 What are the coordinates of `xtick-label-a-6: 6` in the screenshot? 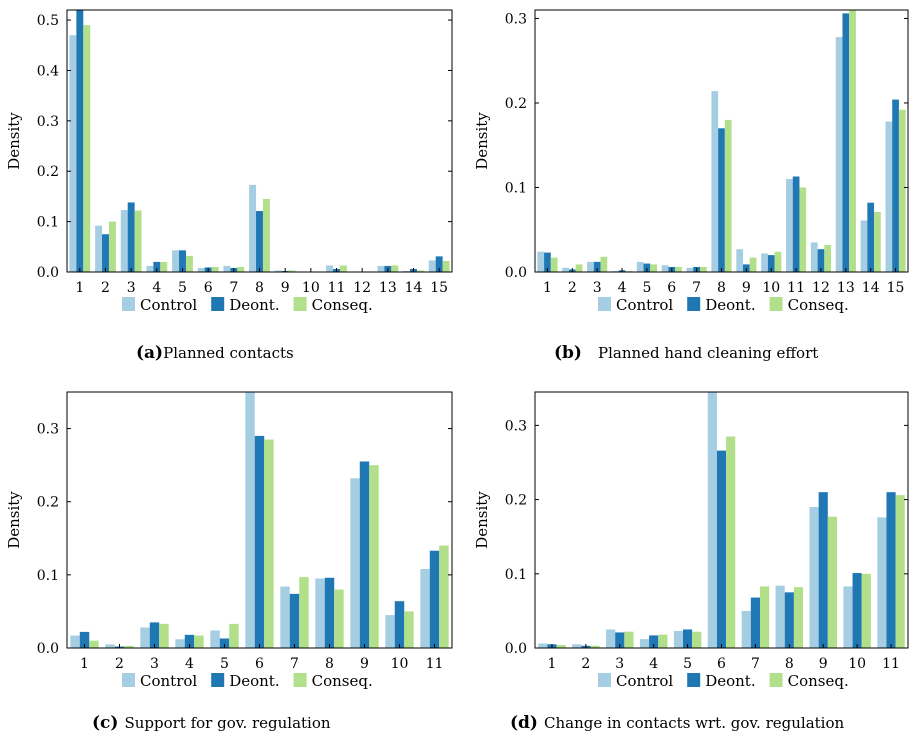 It's located at (208, 288).